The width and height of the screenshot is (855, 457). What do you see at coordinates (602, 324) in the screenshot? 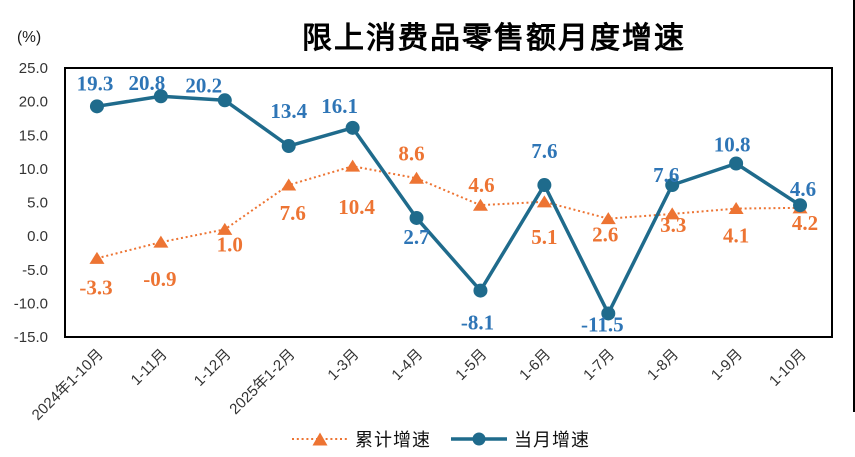
I see `data-label: -11.5` at bounding box center [602, 324].